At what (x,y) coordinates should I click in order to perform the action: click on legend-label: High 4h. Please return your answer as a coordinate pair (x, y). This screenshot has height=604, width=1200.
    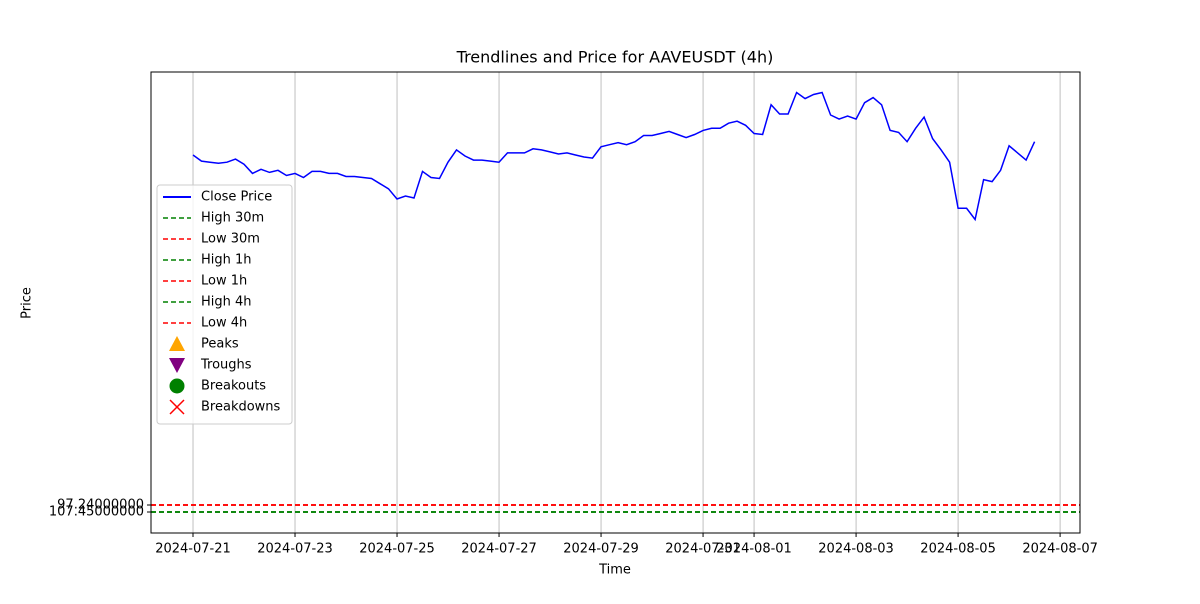
    Looking at the image, I should click on (226, 302).